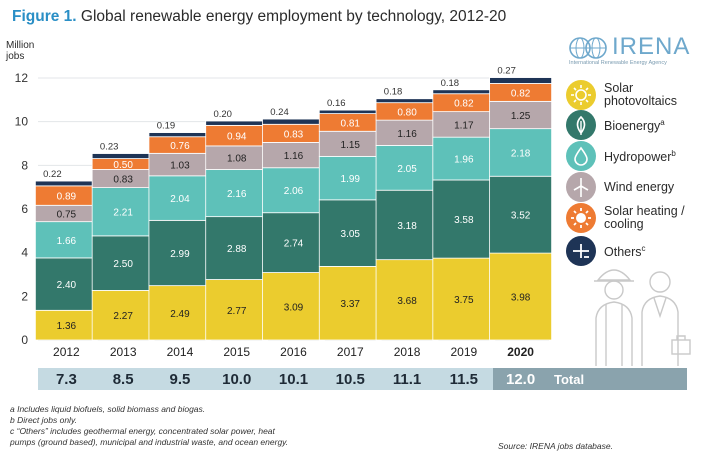 The width and height of the screenshot is (710, 461). I want to click on y-tick-label: 6, so click(24, 209).